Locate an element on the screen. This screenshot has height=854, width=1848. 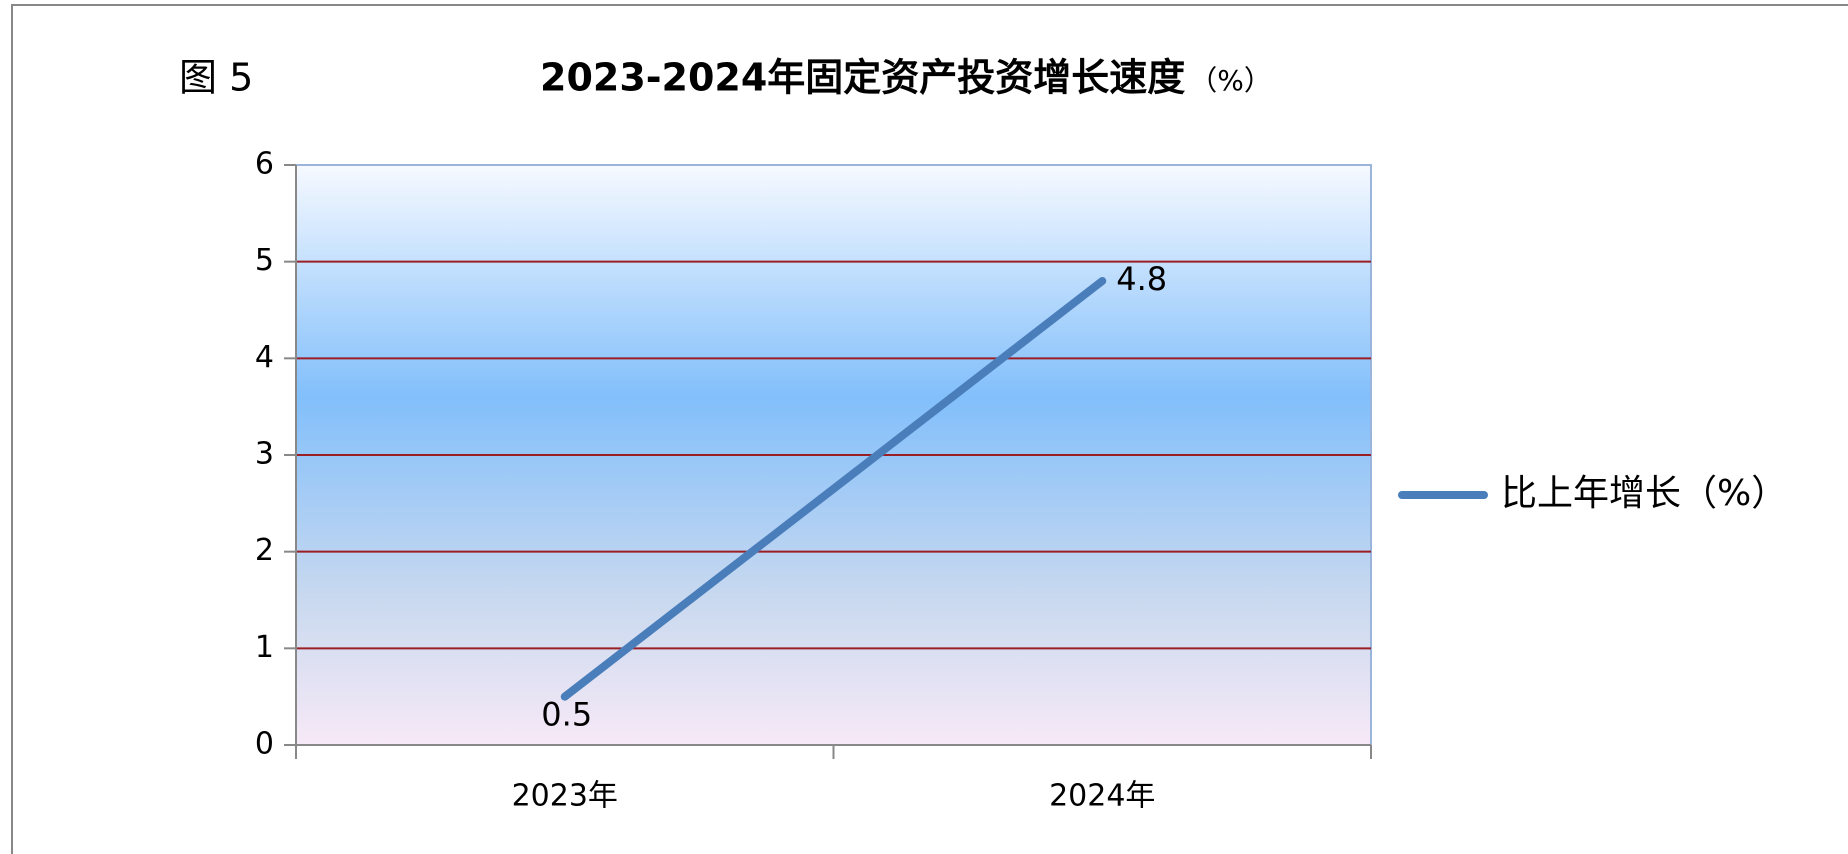
x-tick-label: 2024年 is located at coordinates (1102, 796).